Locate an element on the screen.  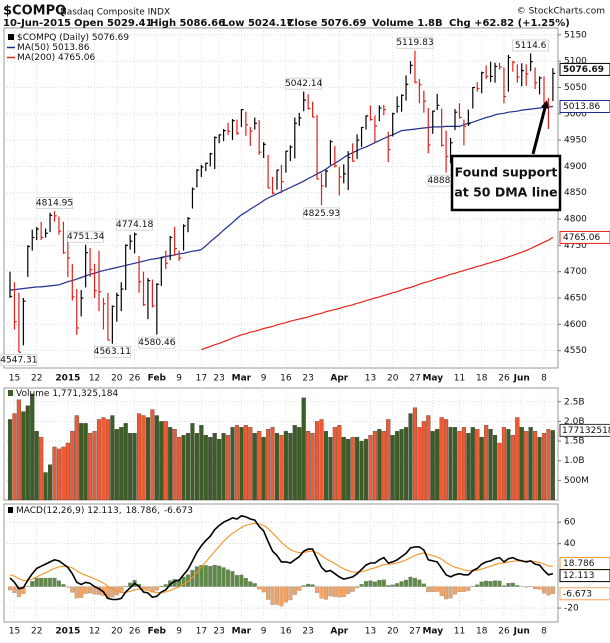
x-tick-label: 15 is located at coordinates (14, 379).